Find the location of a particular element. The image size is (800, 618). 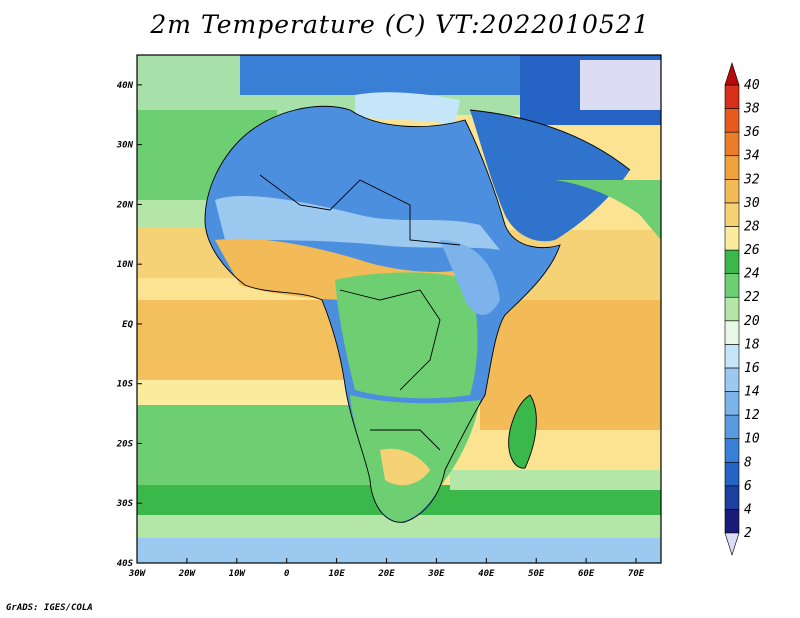

lon-tick-label: 20W is located at coordinates (187, 574).